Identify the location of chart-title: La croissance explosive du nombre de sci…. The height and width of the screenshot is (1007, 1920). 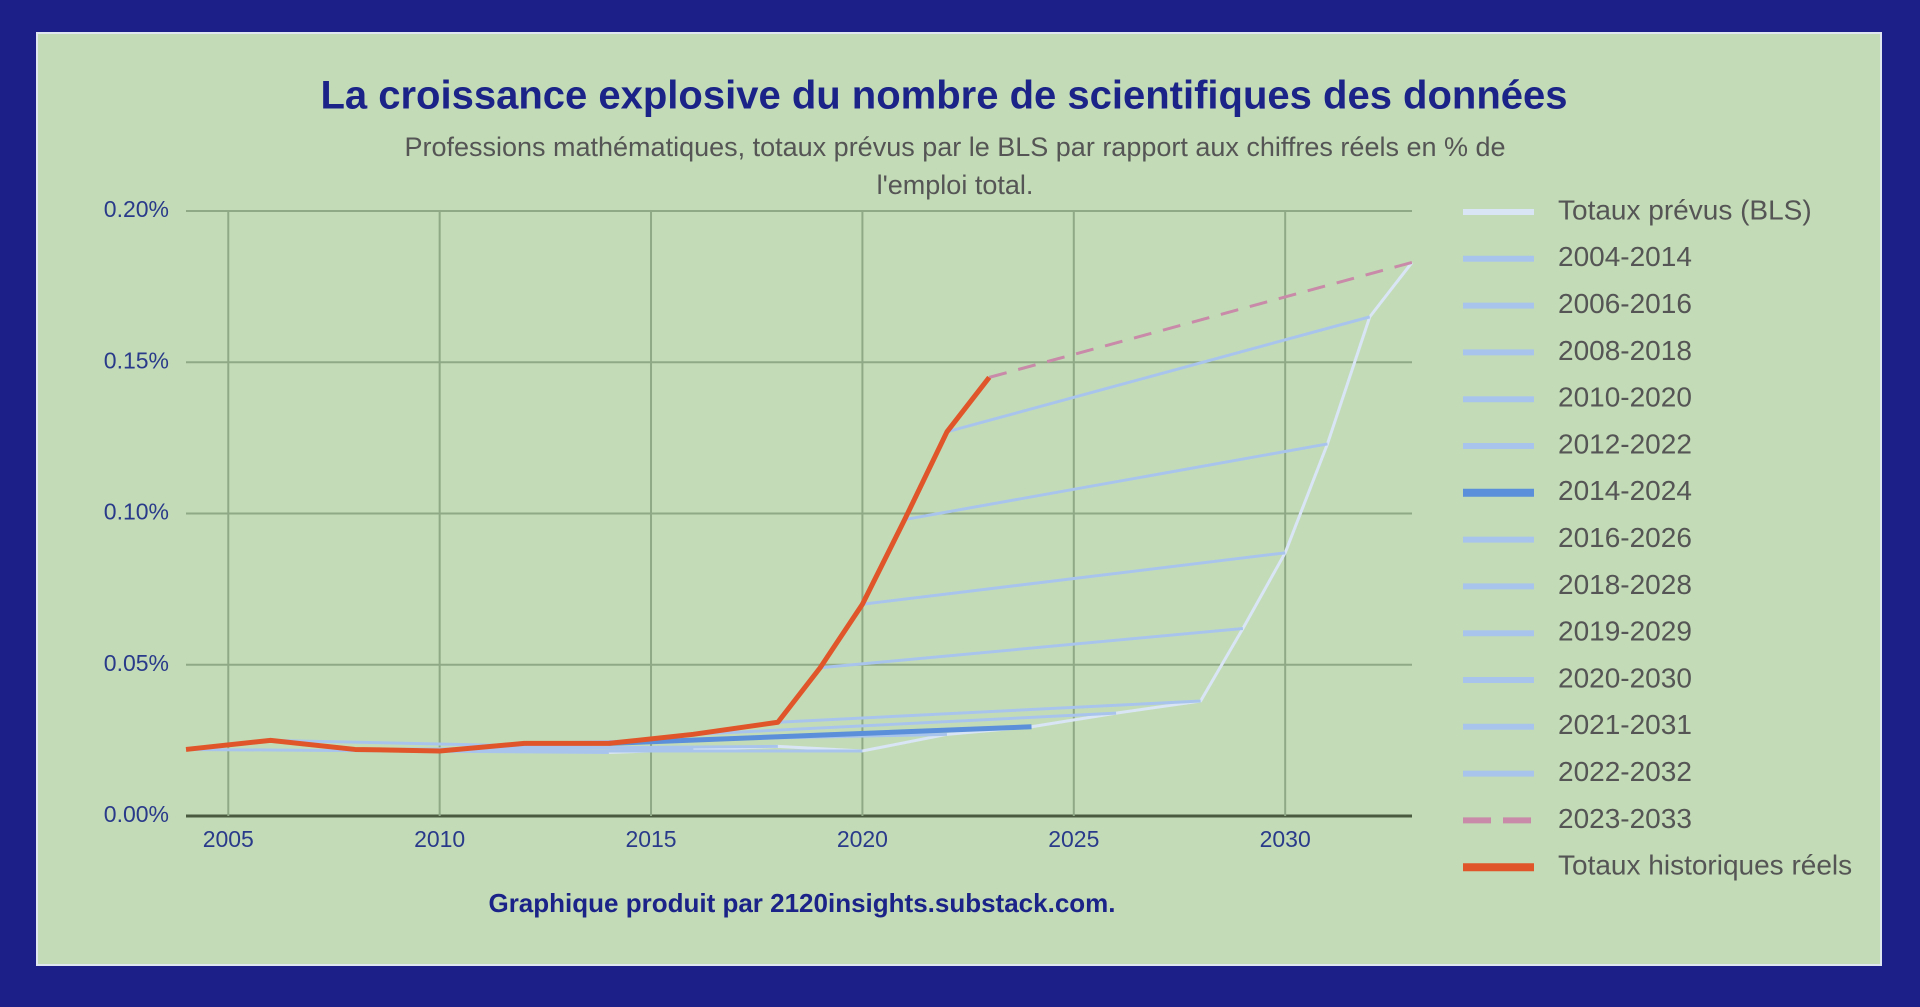
(943, 96).